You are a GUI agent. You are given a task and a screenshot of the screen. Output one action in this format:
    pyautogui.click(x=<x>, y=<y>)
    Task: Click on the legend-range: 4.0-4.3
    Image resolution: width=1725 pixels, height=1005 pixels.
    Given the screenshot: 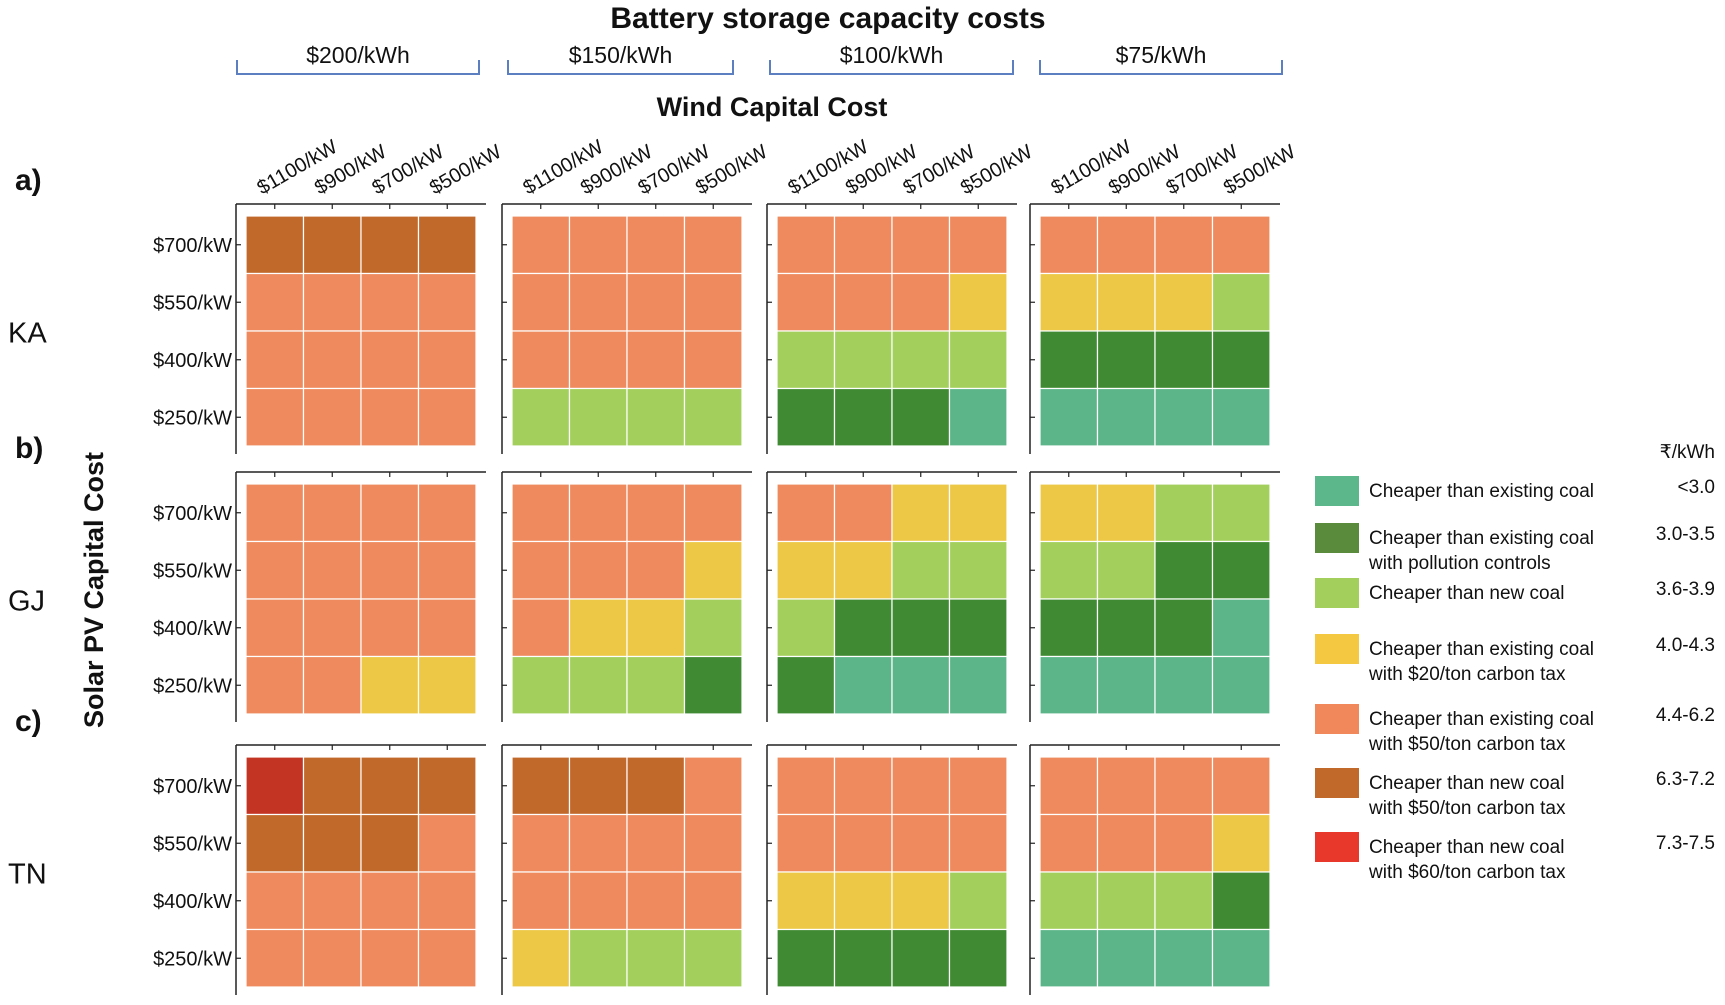 What is the action you would take?
    pyautogui.click(x=1685, y=645)
    